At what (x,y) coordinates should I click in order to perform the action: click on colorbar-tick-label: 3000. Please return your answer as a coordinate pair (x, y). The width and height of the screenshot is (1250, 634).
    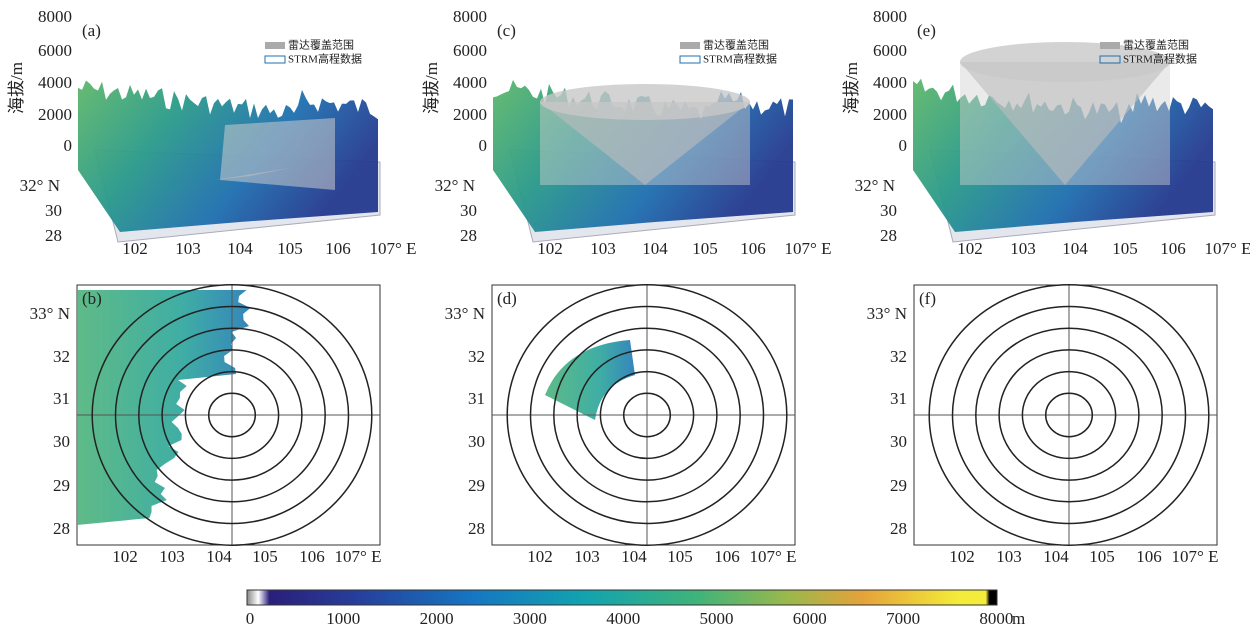
    Looking at the image, I should click on (530, 618).